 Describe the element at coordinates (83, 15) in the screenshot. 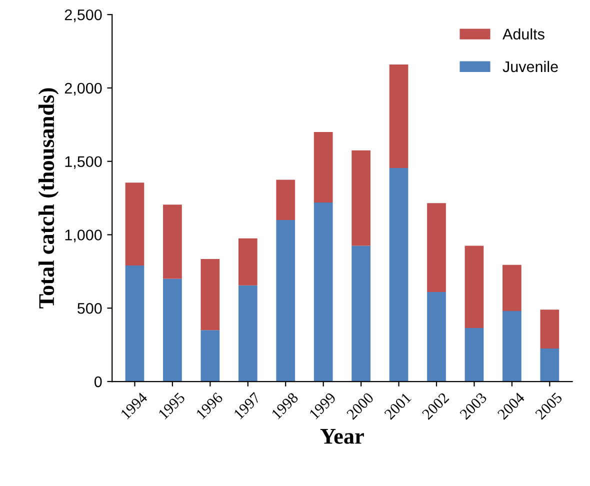

I see `y-tick-label: 2,500` at that location.